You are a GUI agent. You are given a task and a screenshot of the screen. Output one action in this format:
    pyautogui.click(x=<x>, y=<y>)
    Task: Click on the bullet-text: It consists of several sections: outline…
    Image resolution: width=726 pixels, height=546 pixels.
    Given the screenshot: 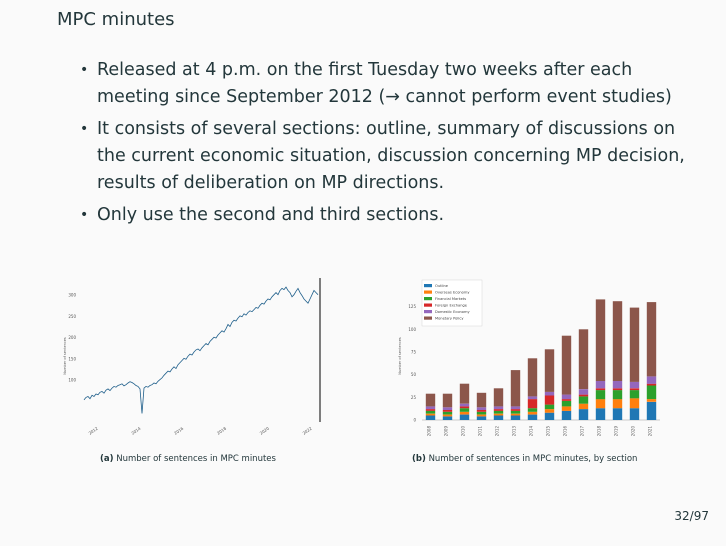 What is the action you would take?
    pyautogui.click(x=391, y=156)
    